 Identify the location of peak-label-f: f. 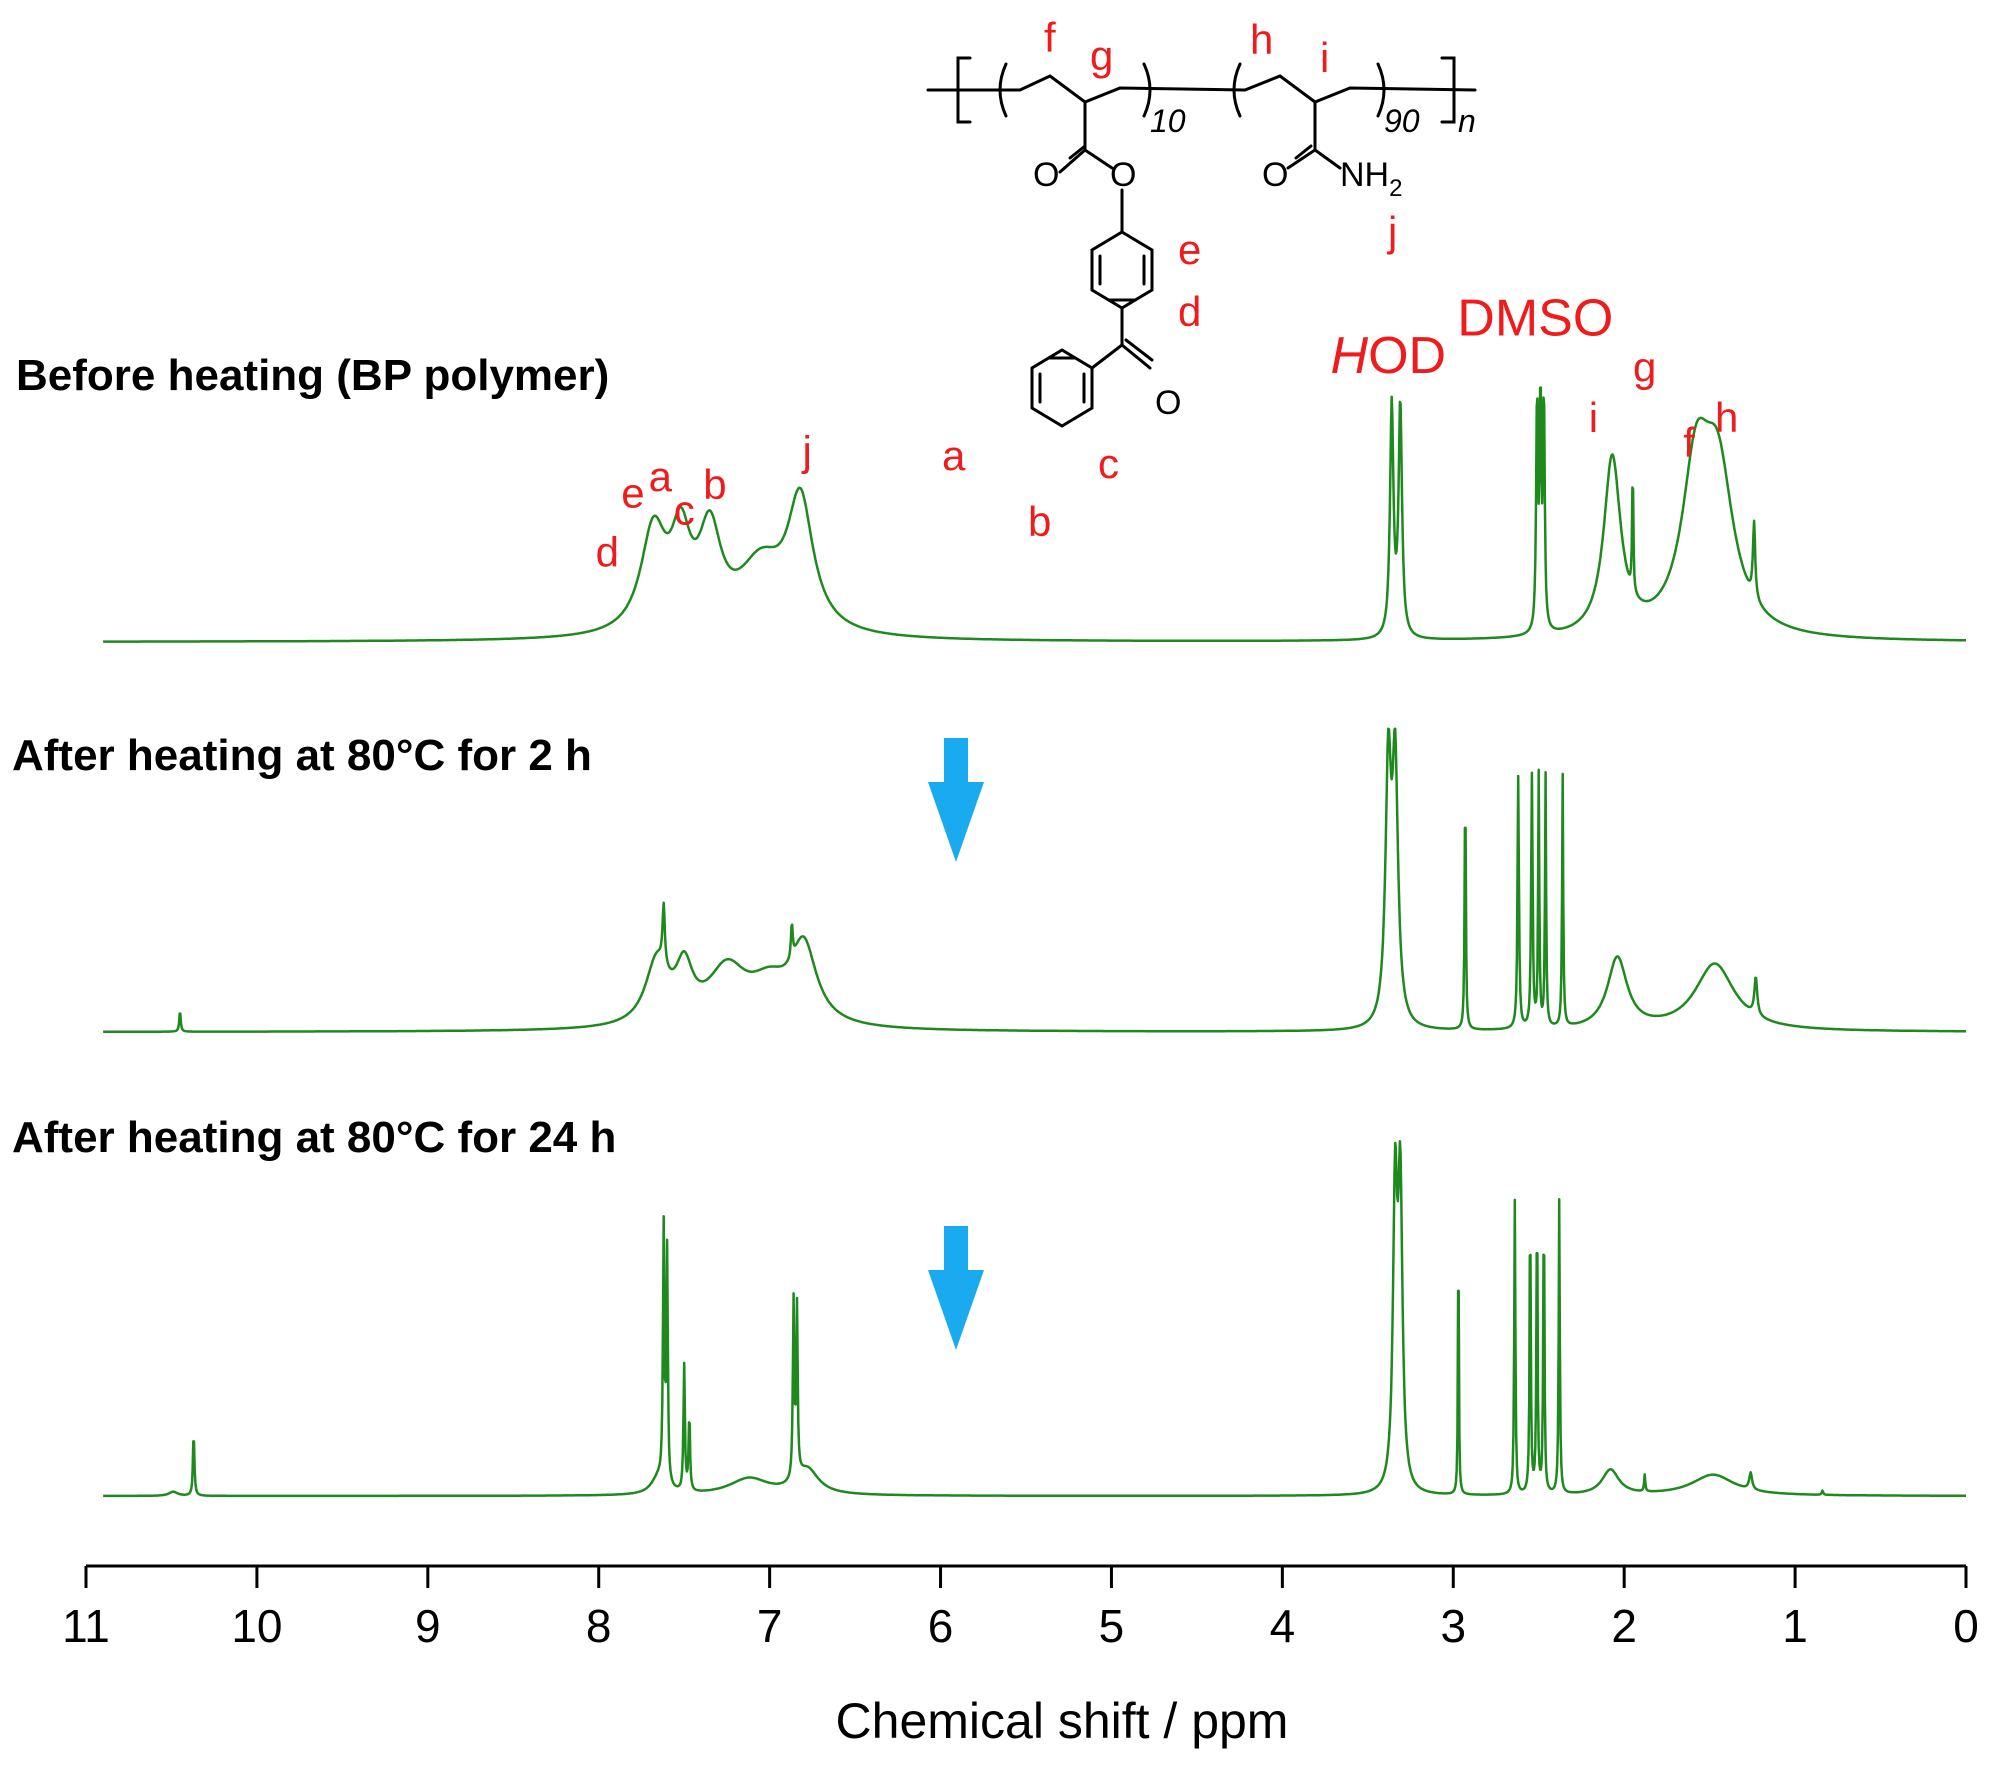
(1689, 442).